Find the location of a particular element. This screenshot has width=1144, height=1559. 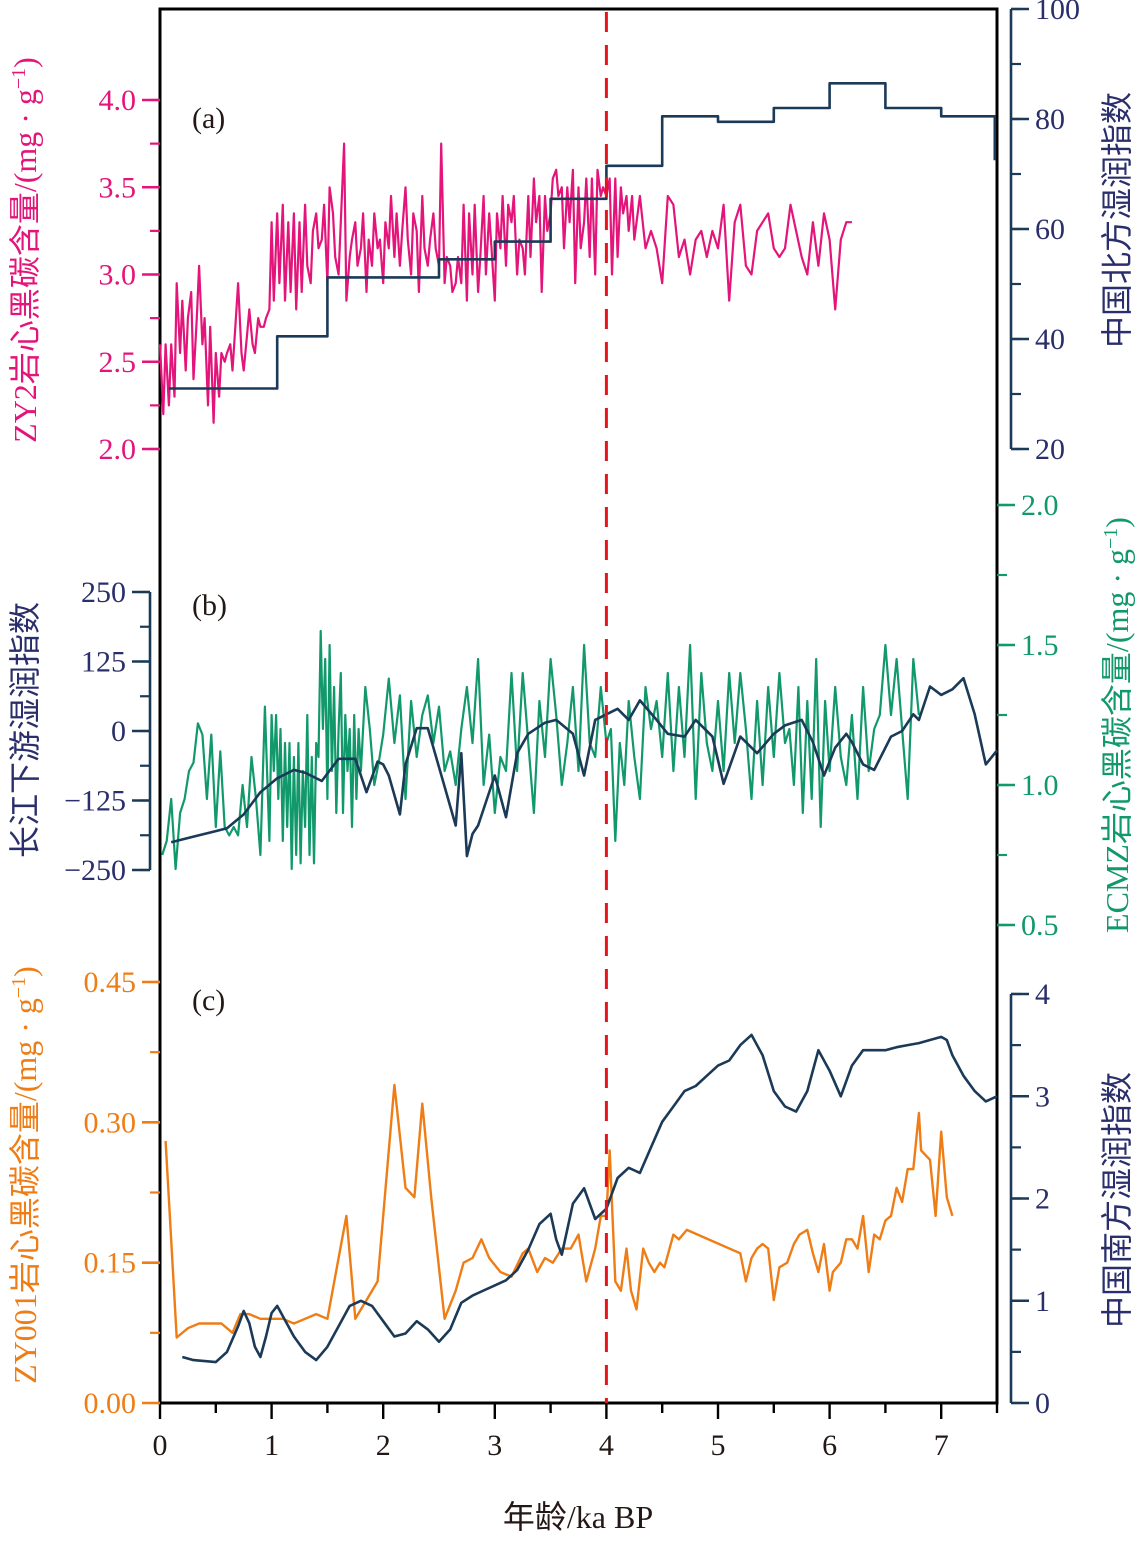

x-tick-label: 0 is located at coordinates (160, 1445).